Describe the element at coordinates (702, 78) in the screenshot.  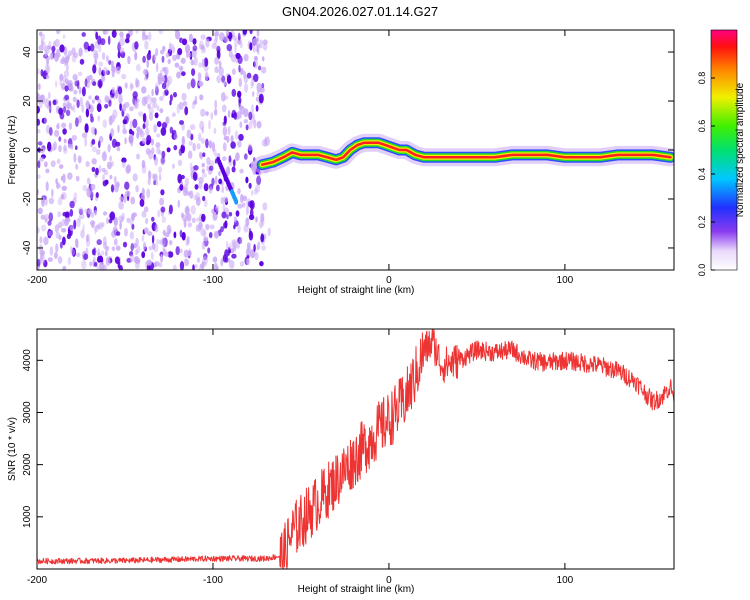
I see `colorbar-tick-label: 0.8` at that location.